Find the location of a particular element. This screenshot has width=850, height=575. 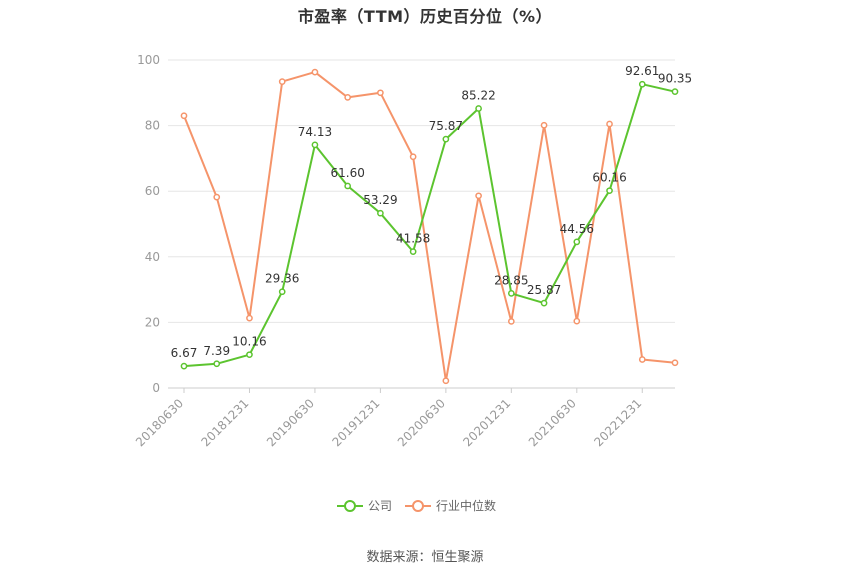

y-axis-ticks: 0 20 40 60 80 100 is located at coordinates (148, 224).